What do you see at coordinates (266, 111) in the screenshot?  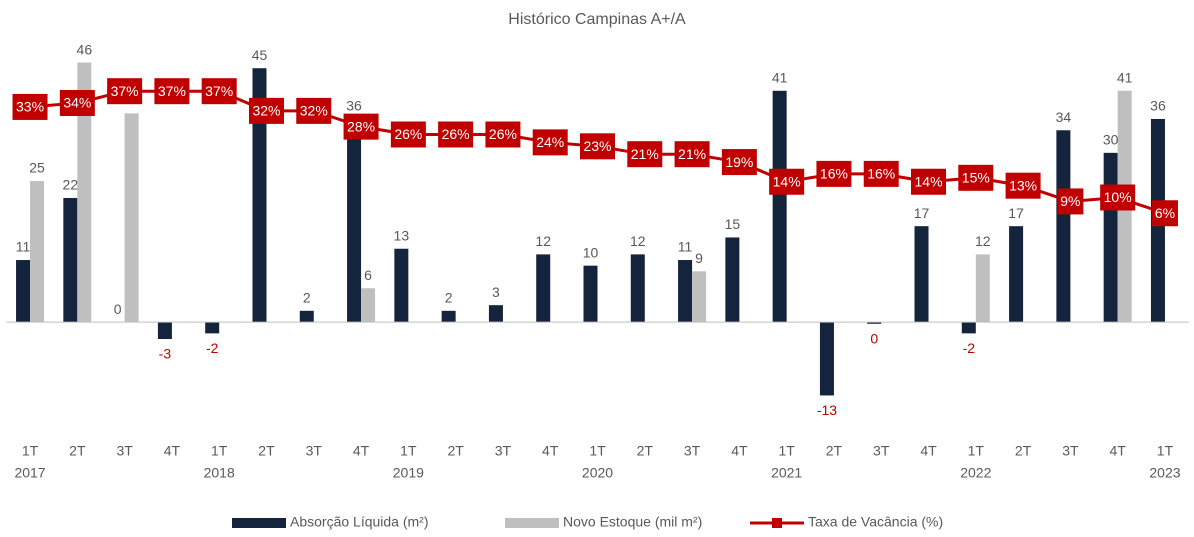 I see `data-label: 32%` at bounding box center [266, 111].